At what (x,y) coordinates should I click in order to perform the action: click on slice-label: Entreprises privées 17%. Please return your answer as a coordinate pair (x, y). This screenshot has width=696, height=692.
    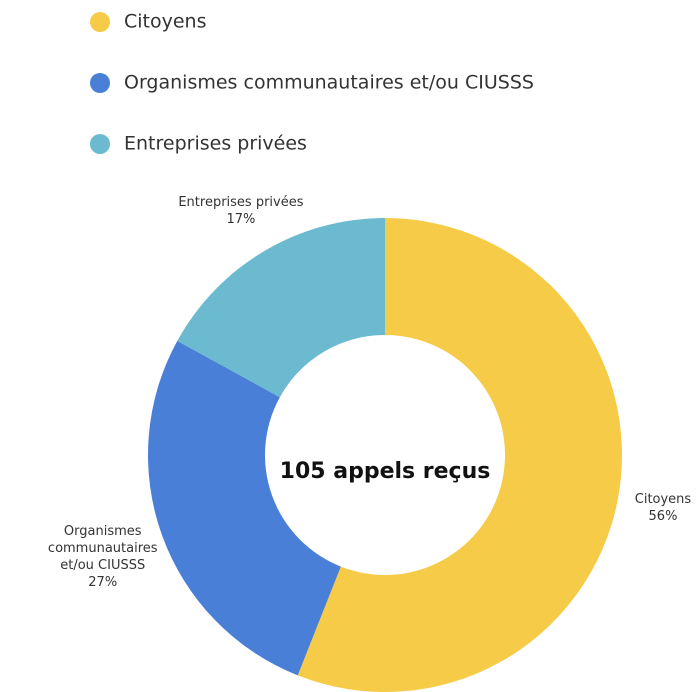
    Looking at the image, I should click on (241, 211).